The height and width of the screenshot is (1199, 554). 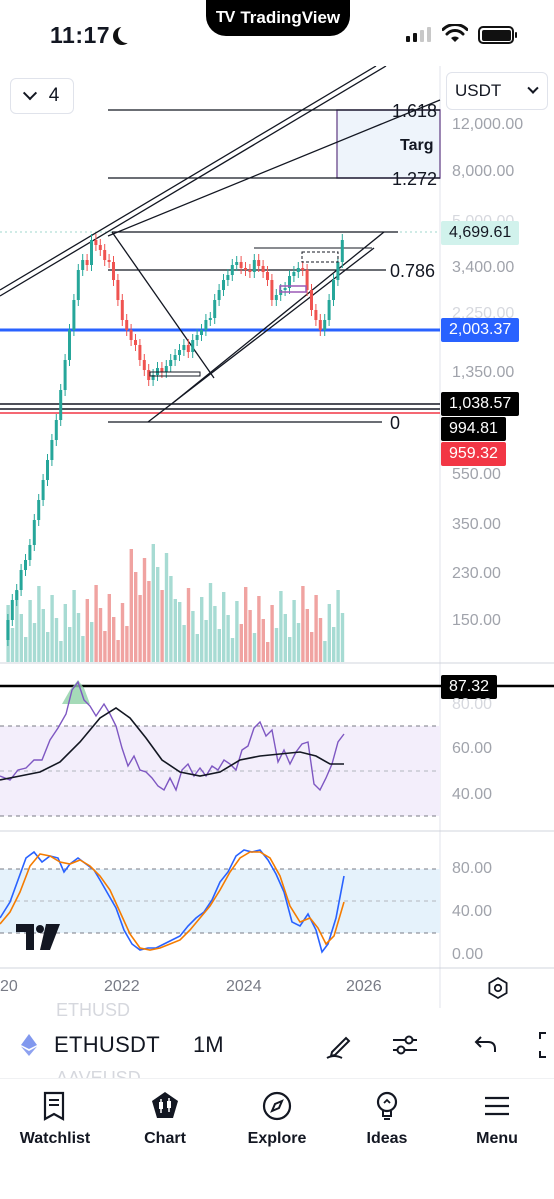 What do you see at coordinates (339, 1045) in the screenshot?
I see `drawing-pen-icon` at bounding box center [339, 1045].